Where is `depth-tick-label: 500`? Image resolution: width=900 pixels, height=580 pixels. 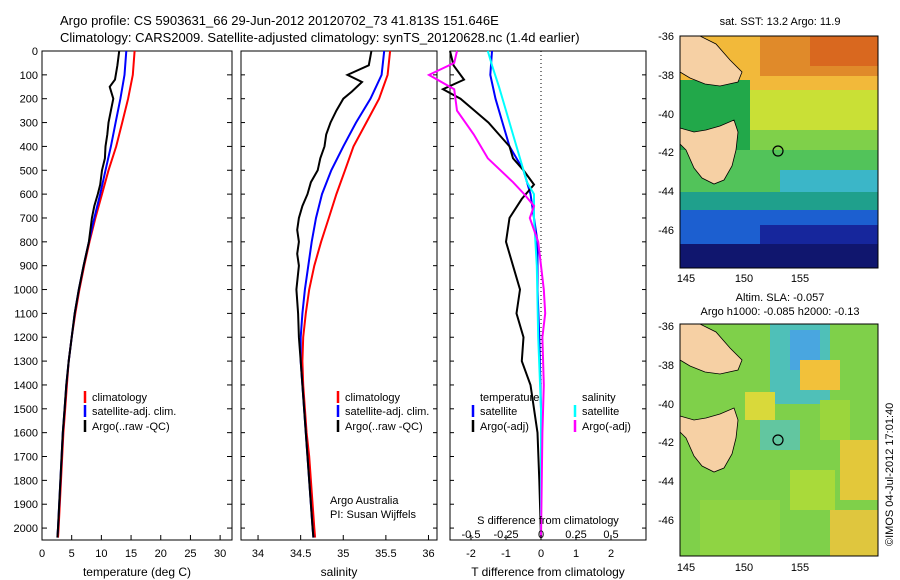
depth-tick-label: 500 is located at coordinates (29, 171).